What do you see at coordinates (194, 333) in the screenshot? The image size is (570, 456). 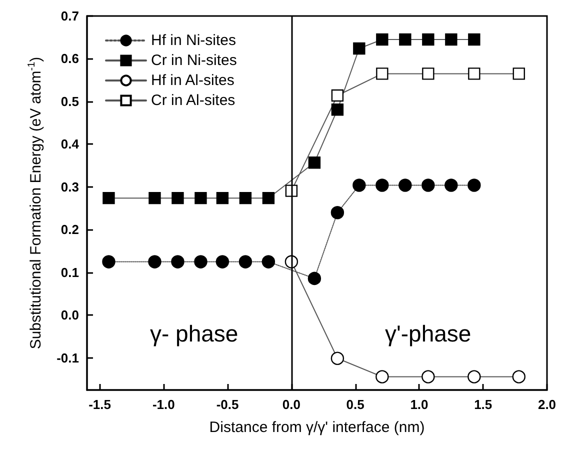 I see `annotation: γ- phase` at bounding box center [194, 333].